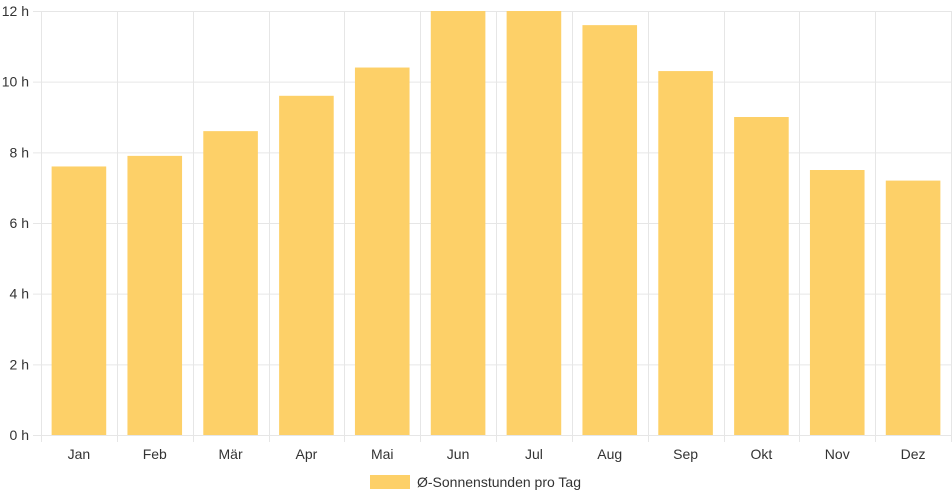  Describe the element at coordinates (458, 454) in the screenshot. I see `x-tick-label: Jun` at that location.